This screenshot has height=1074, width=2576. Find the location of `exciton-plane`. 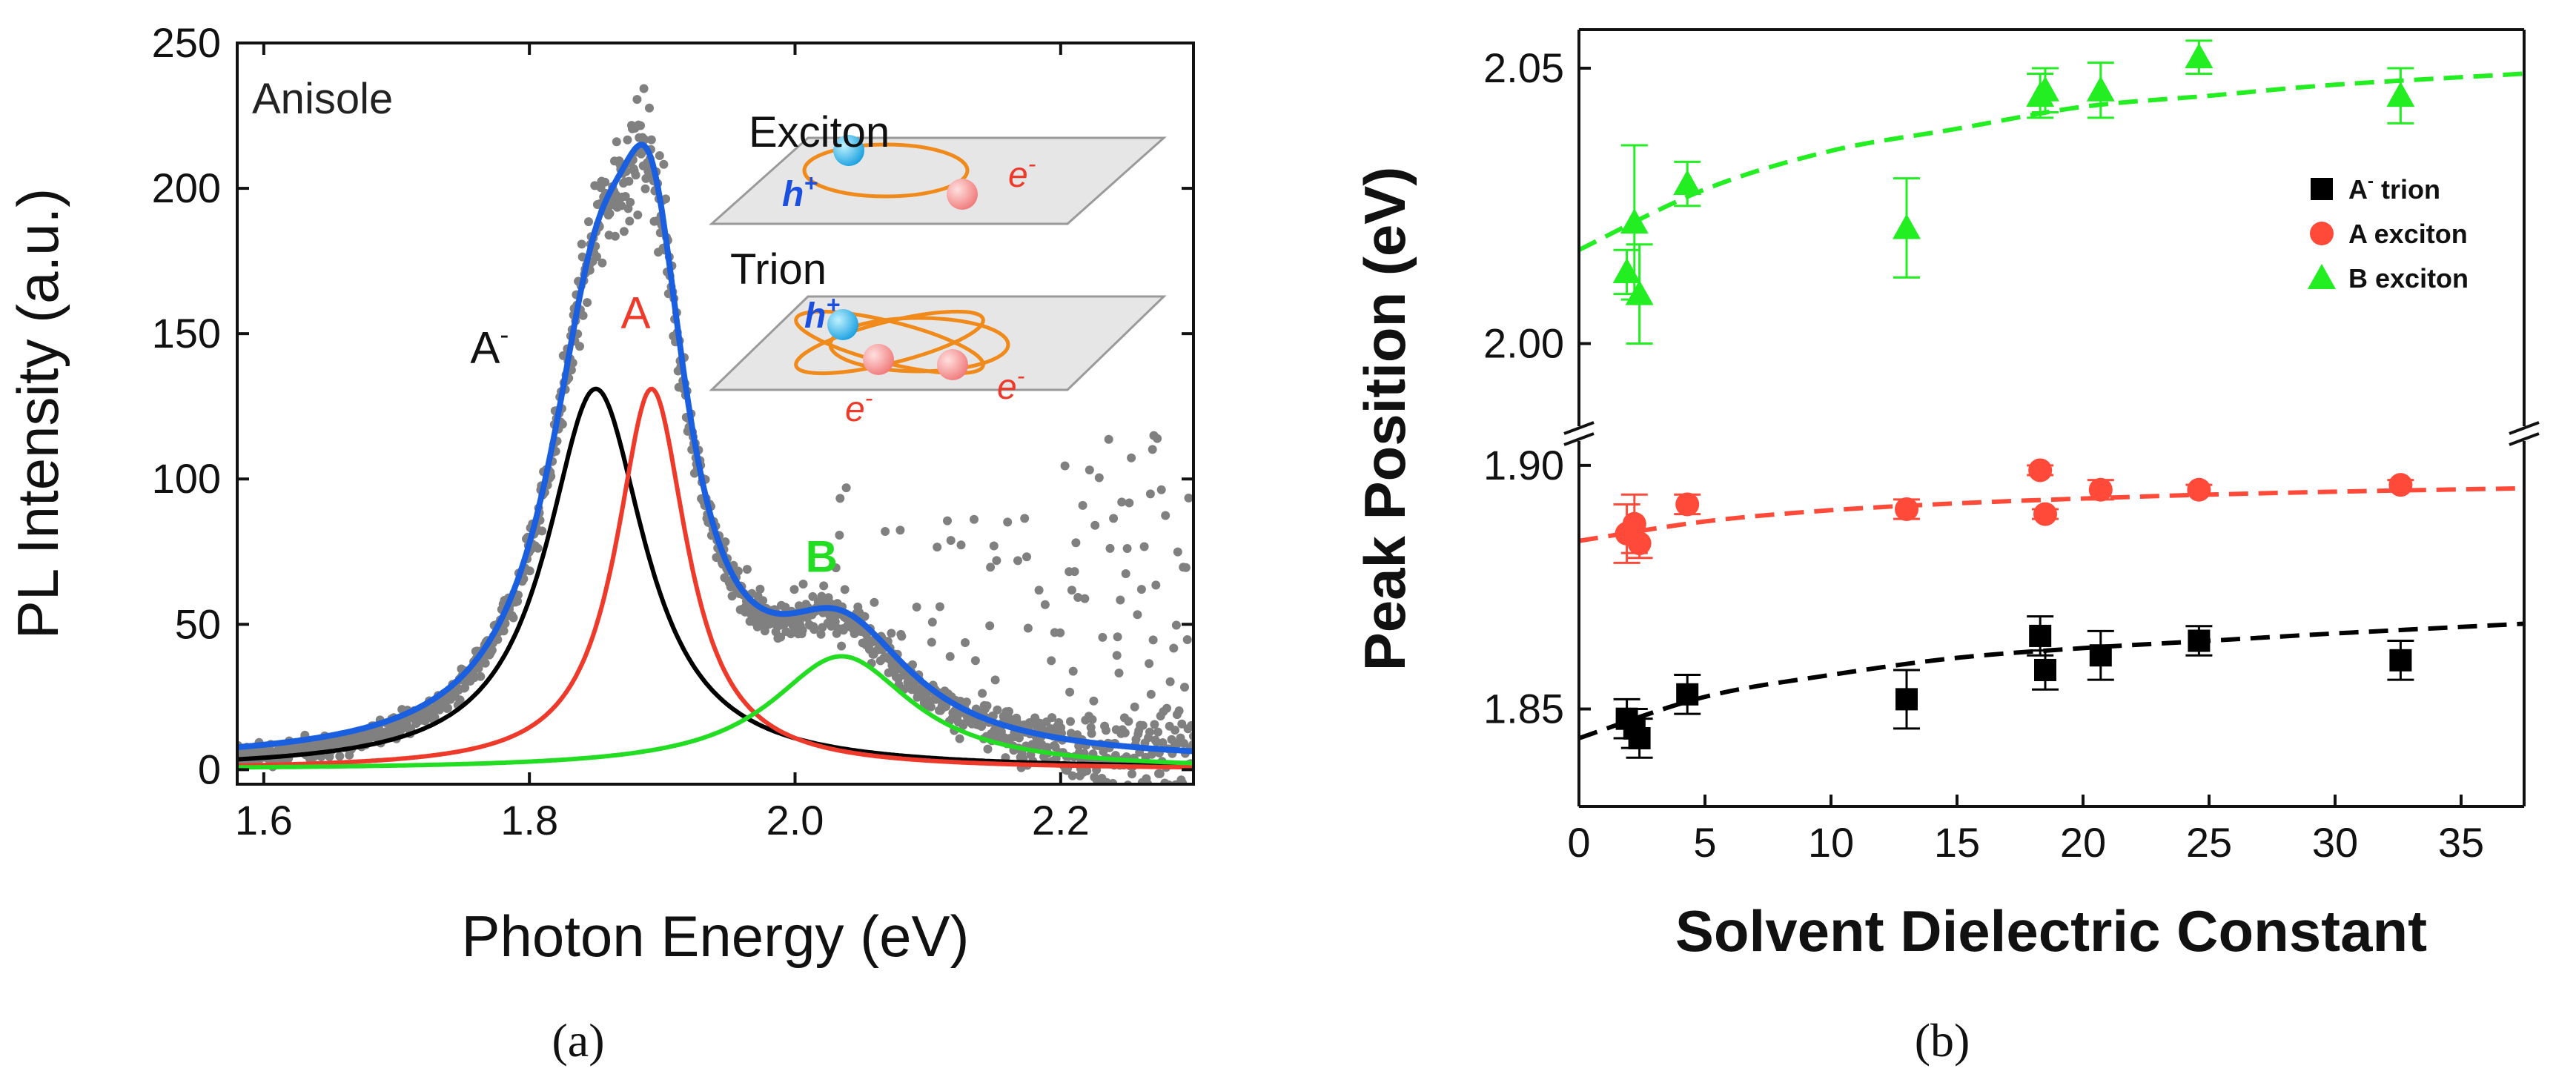

exciton-plane is located at coordinates (938, 180).